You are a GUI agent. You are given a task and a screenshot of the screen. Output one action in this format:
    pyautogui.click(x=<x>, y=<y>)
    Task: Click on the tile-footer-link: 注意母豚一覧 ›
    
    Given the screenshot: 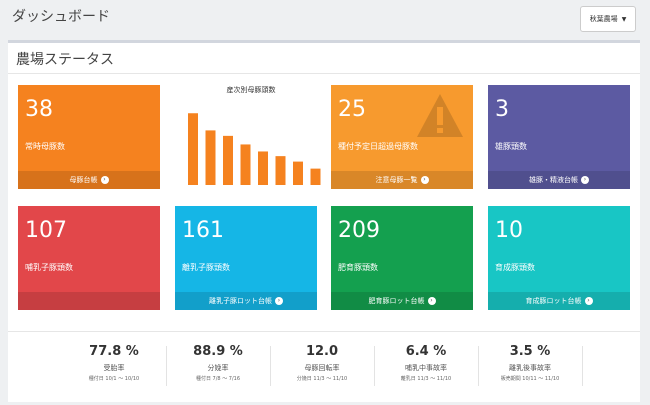 What is the action you would take?
    pyautogui.click(x=402, y=180)
    